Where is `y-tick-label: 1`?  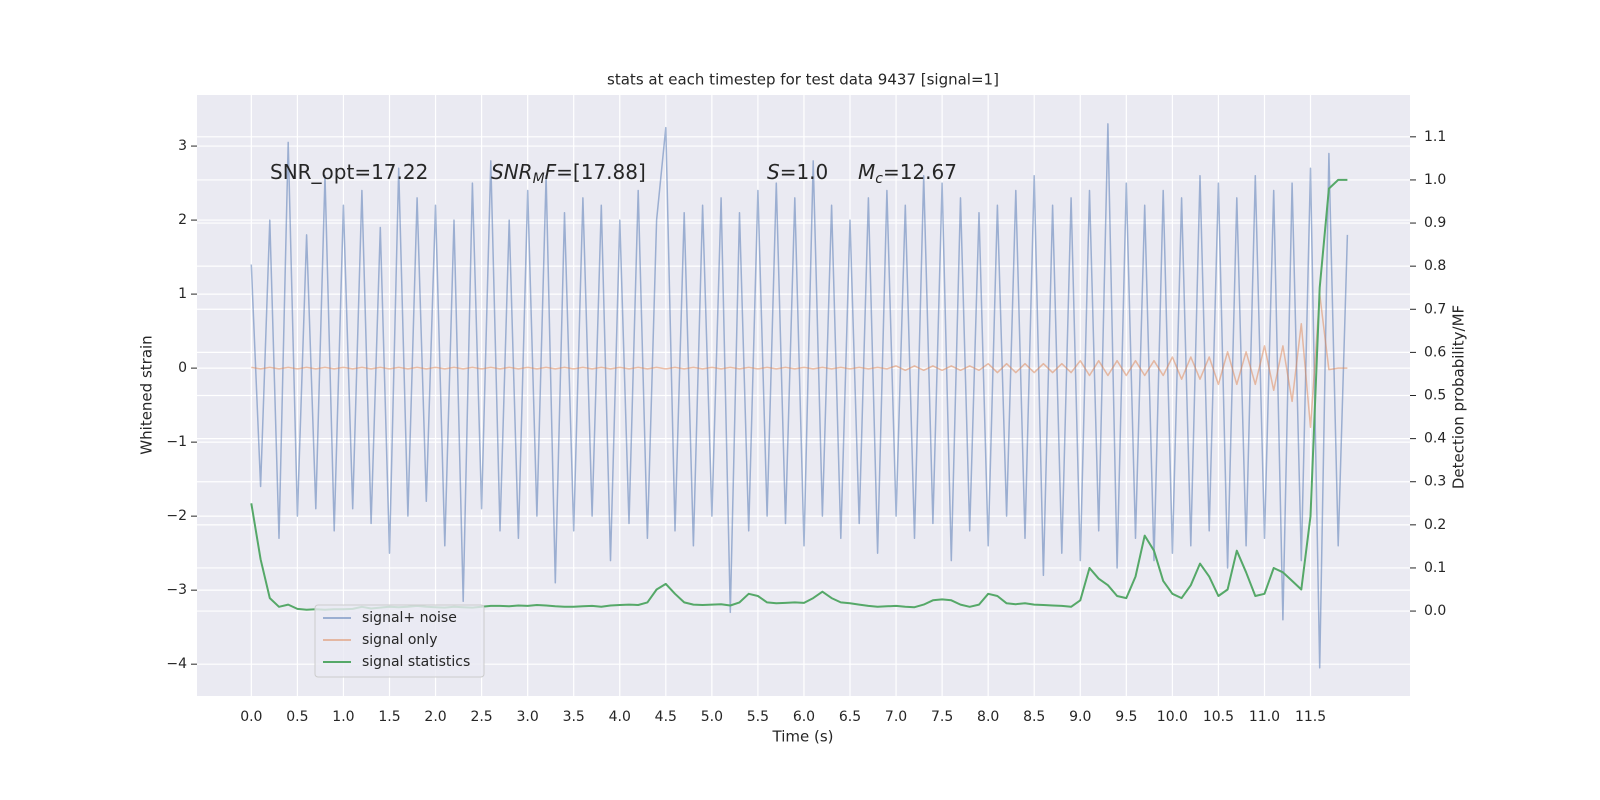
y-tick-label: 1 is located at coordinates (182, 294).